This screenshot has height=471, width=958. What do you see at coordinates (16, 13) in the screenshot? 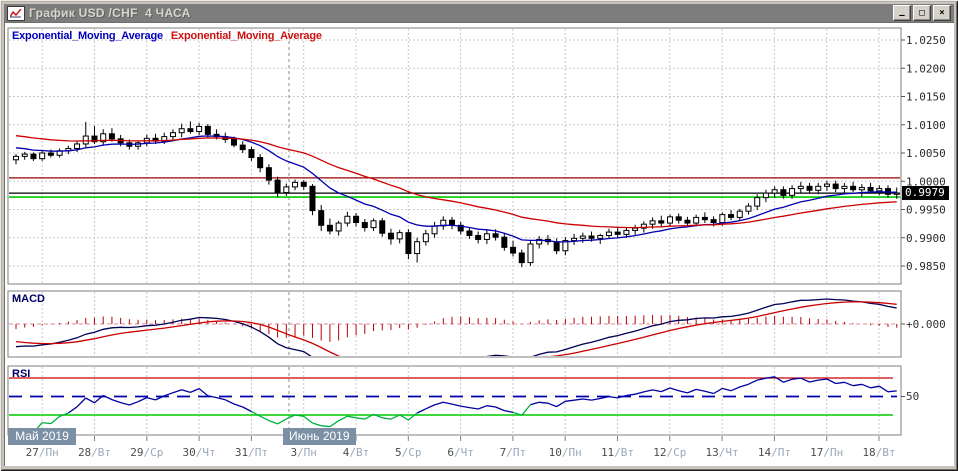
I see `chart-app-icon` at bounding box center [16, 13].